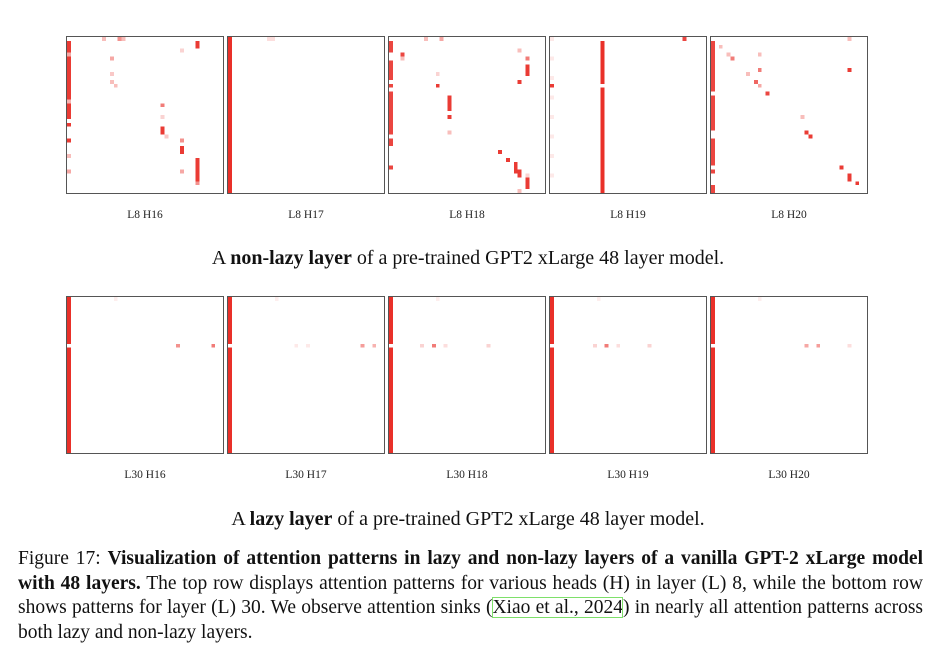 This screenshot has height=662, width=936. Describe the element at coordinates (145, 115) in the screenshot. I see `heatmap-l8-h16` at that location.